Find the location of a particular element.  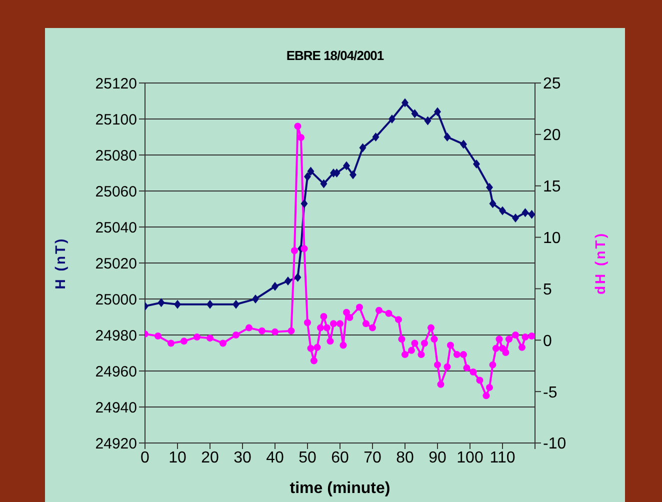

x-tick-label: 50 is located at coordinates (307, 457).